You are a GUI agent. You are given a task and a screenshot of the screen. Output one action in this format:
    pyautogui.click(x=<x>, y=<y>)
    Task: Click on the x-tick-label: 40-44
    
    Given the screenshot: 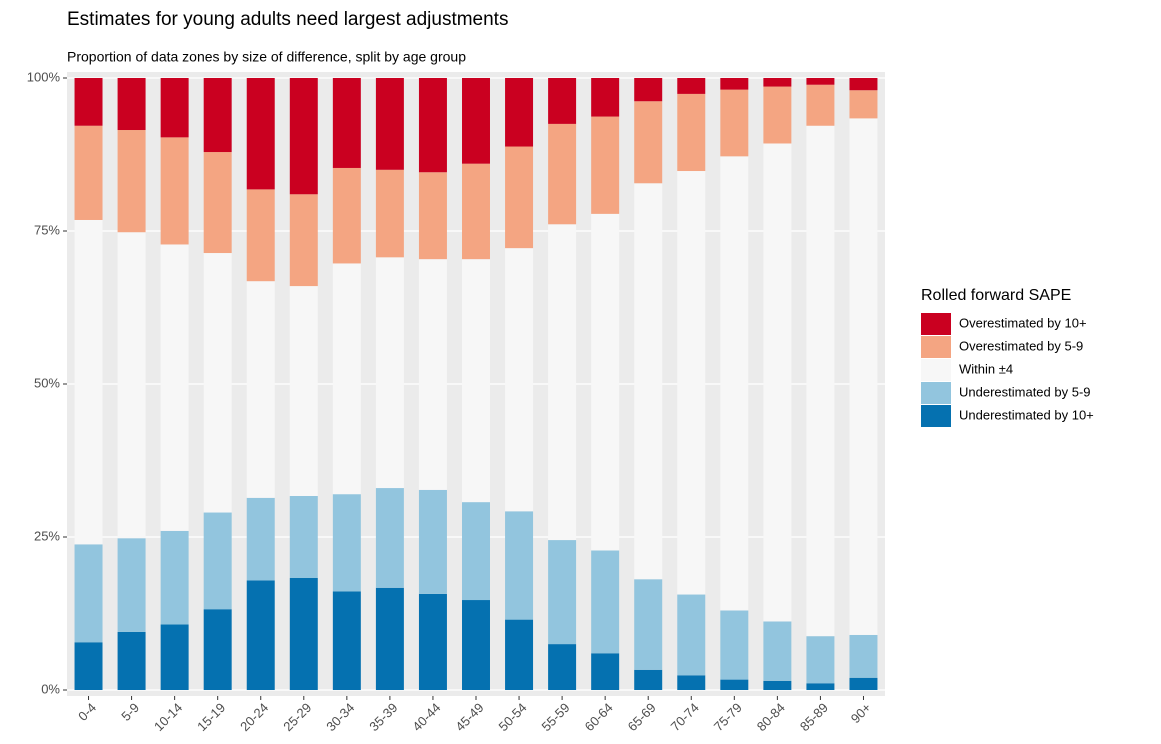 What is the action you would take?
    pyautogui.click(x=426, y=717)
    